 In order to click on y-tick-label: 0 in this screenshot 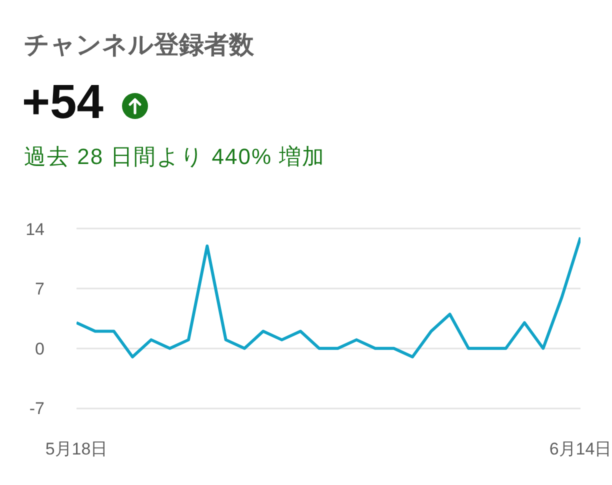, I will do `click(40, 348)`.